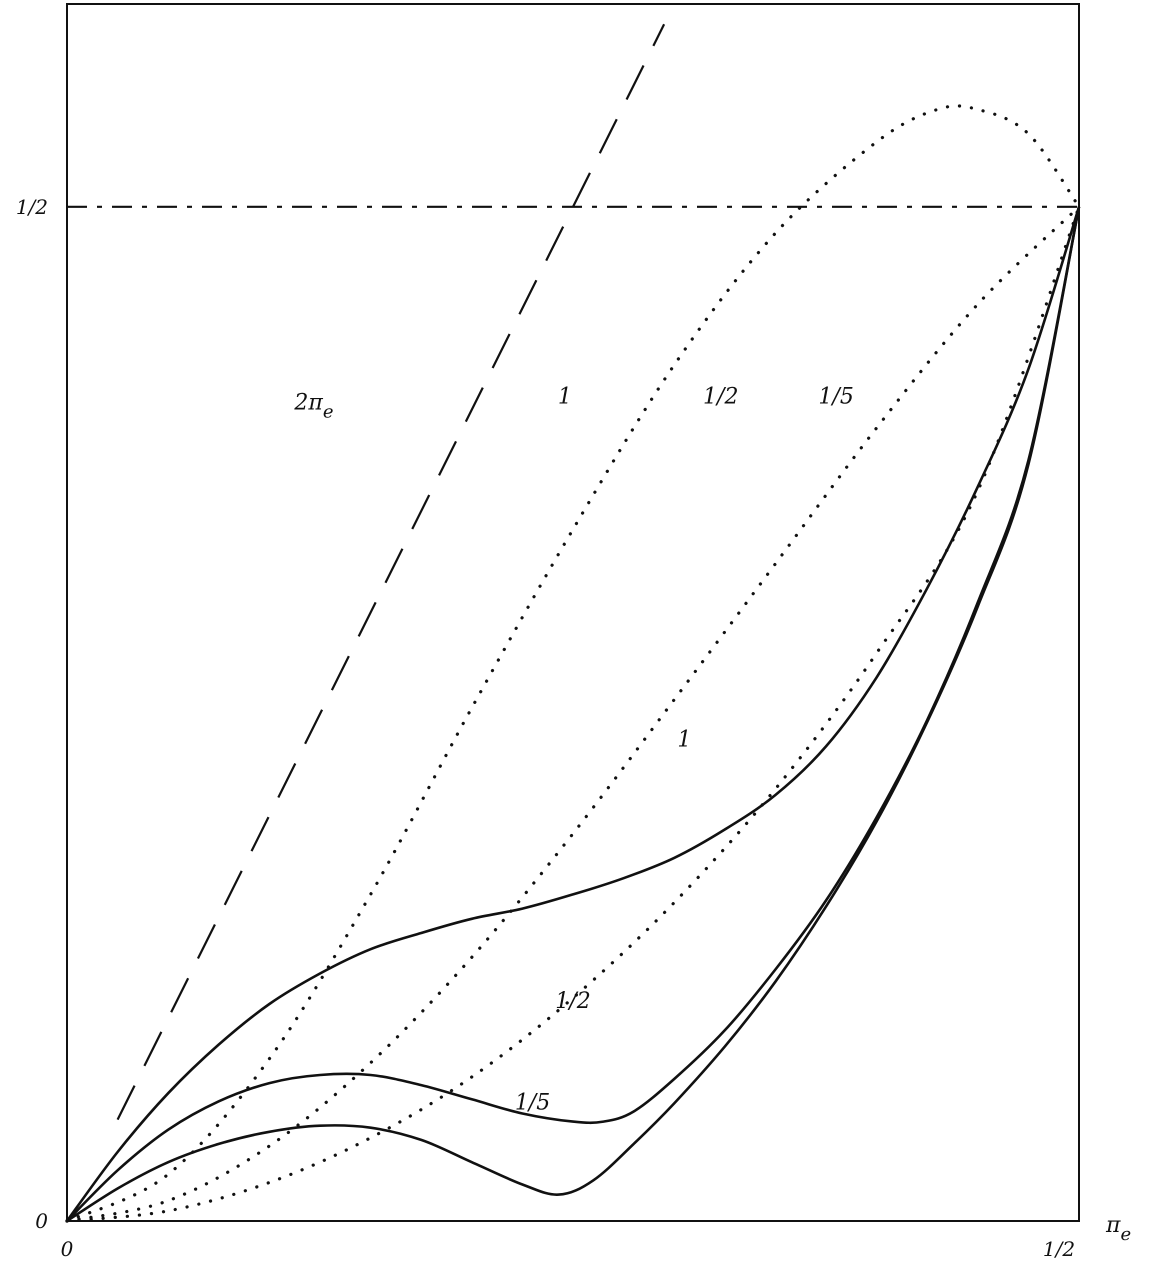  What do you see at coordinates (532, 1102) in the screenshot?
I see `series-label-solid-1-5: 1/5` at bounding box center [532, 1102].